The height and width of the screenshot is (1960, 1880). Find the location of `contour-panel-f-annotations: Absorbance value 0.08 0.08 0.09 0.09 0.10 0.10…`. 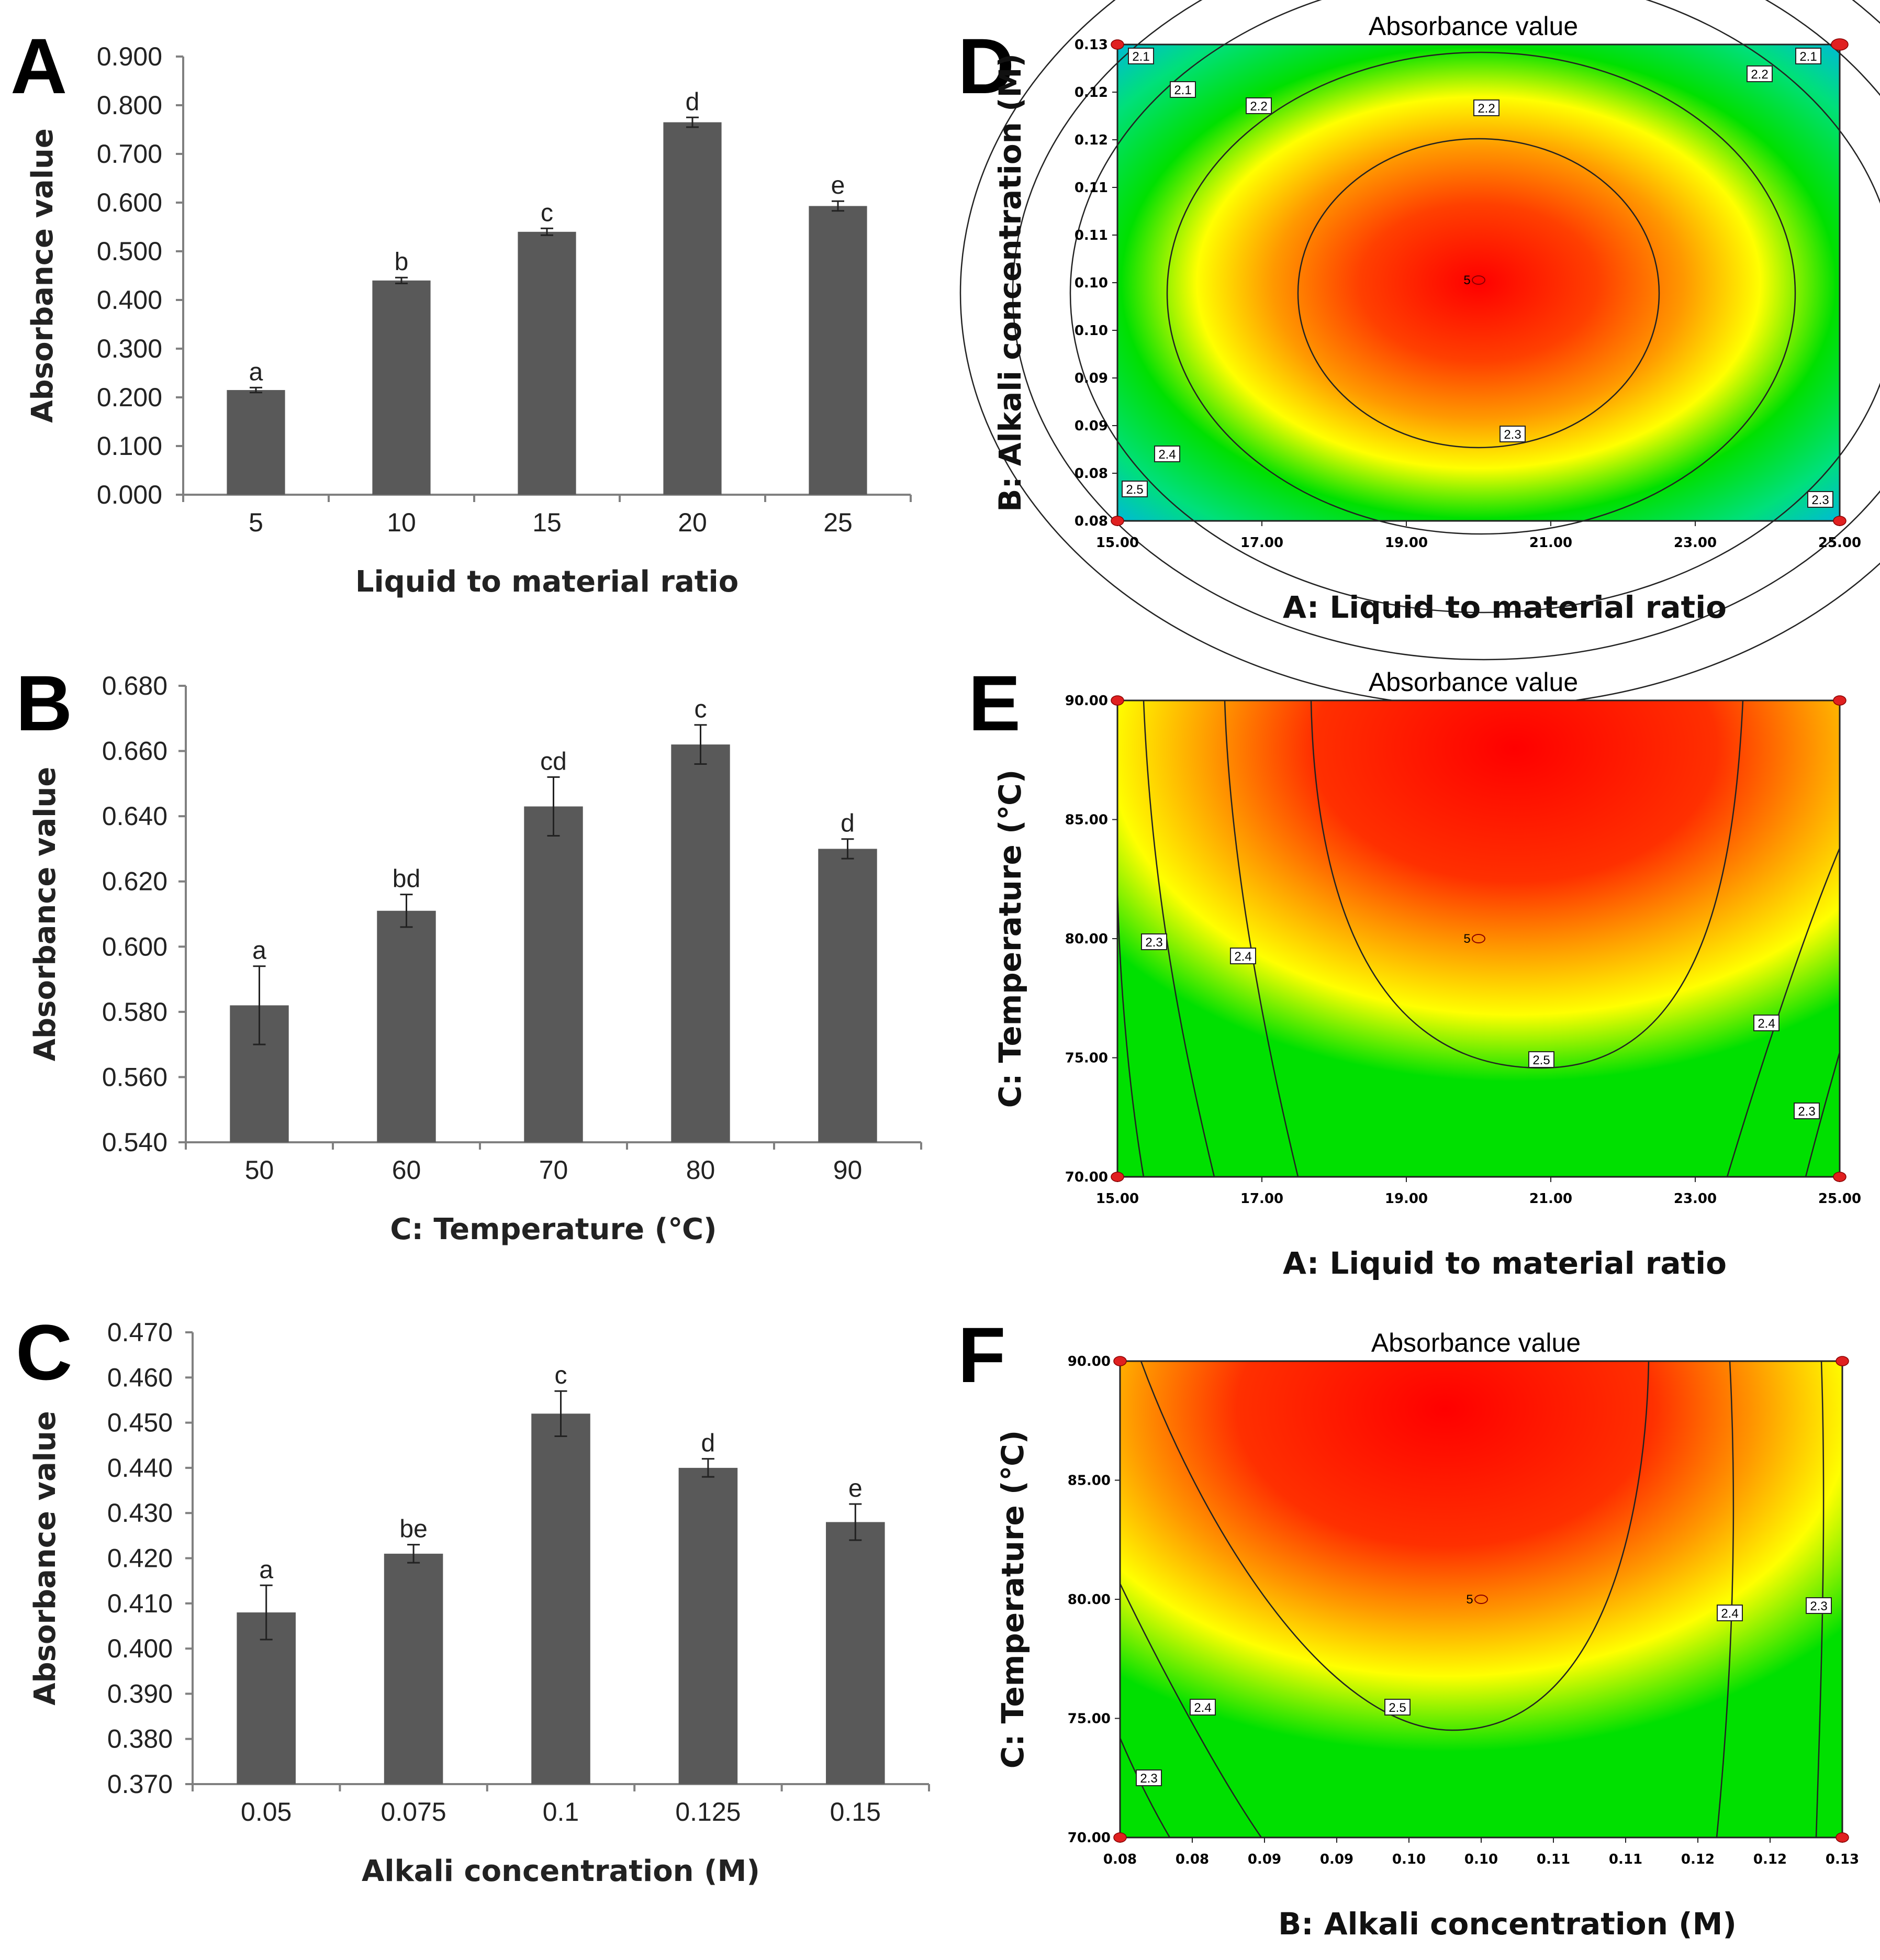

contour-panel-f-annotations: Absorbance value 0.08 0.08 0.09 0.09 0.10 0.10… is located at coordinates (1427, 1635).